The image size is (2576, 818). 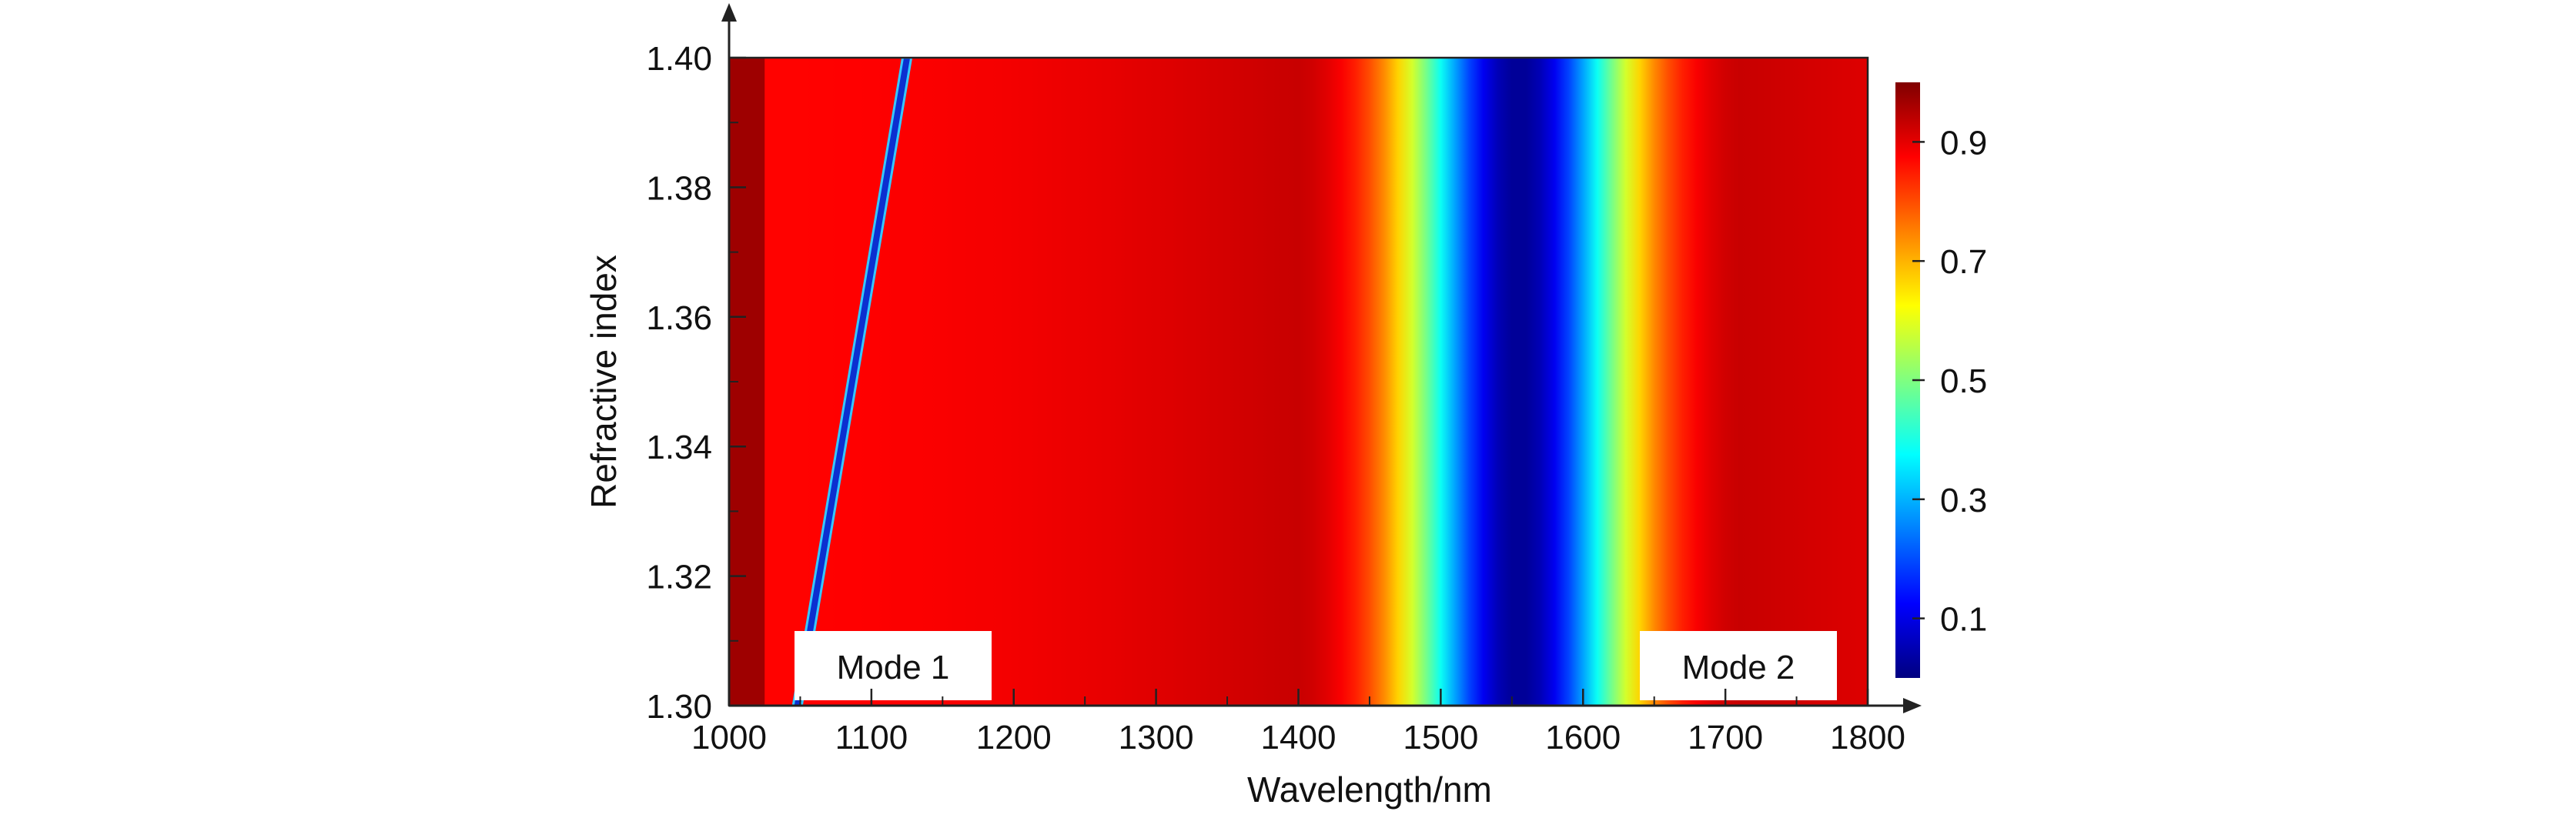 I want to click on x-tick-label: 1800, so click(x=1868, y=738).